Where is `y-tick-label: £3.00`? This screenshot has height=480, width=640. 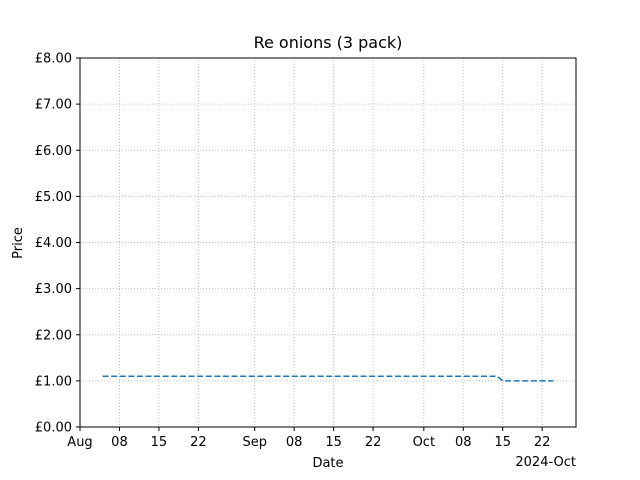 y-tick-label: £3.00 is located at coordinates (53, 289).